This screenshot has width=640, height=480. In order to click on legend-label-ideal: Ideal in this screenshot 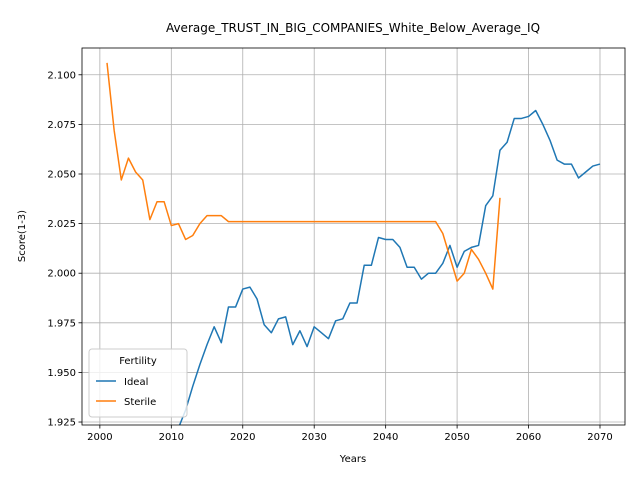, I will do `click(136, 382)`.